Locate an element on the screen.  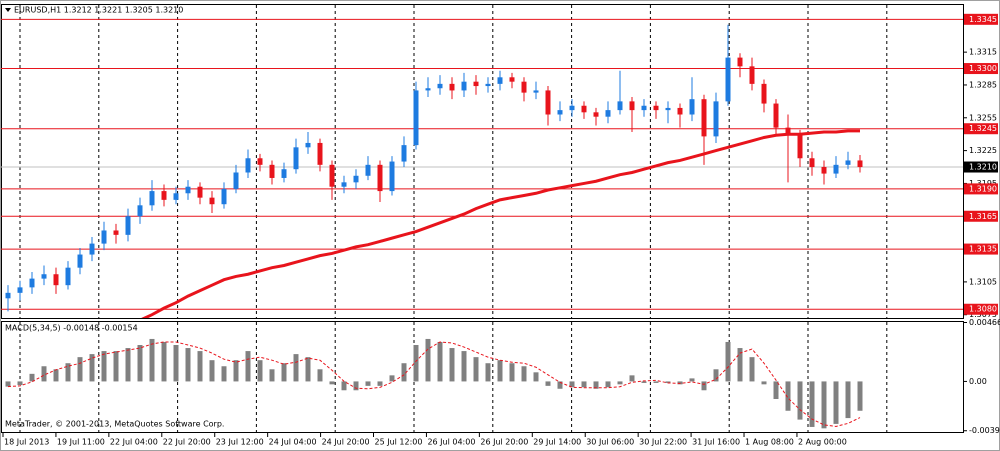
level-label: 1.3300 is located at coordinates (983, 68).